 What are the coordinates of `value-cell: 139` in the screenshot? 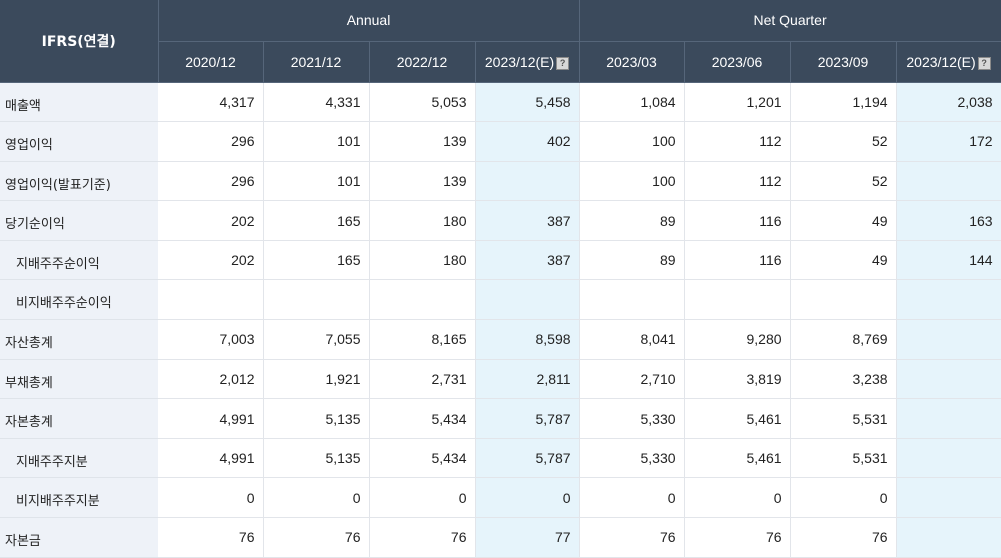 It's located at (422, 181).